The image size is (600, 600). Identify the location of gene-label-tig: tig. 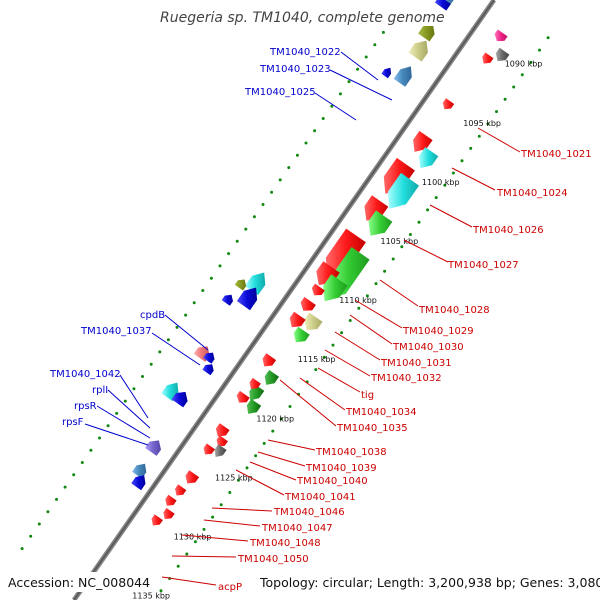
(367, 395).